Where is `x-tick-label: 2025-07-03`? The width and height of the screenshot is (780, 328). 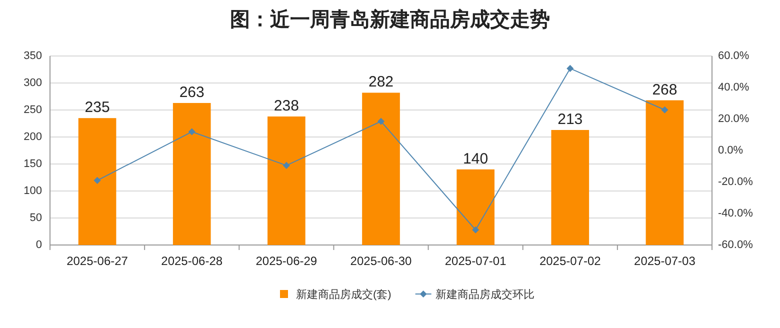
x-tick-label: 2025-07-03 is located at coordinates (665, 261).